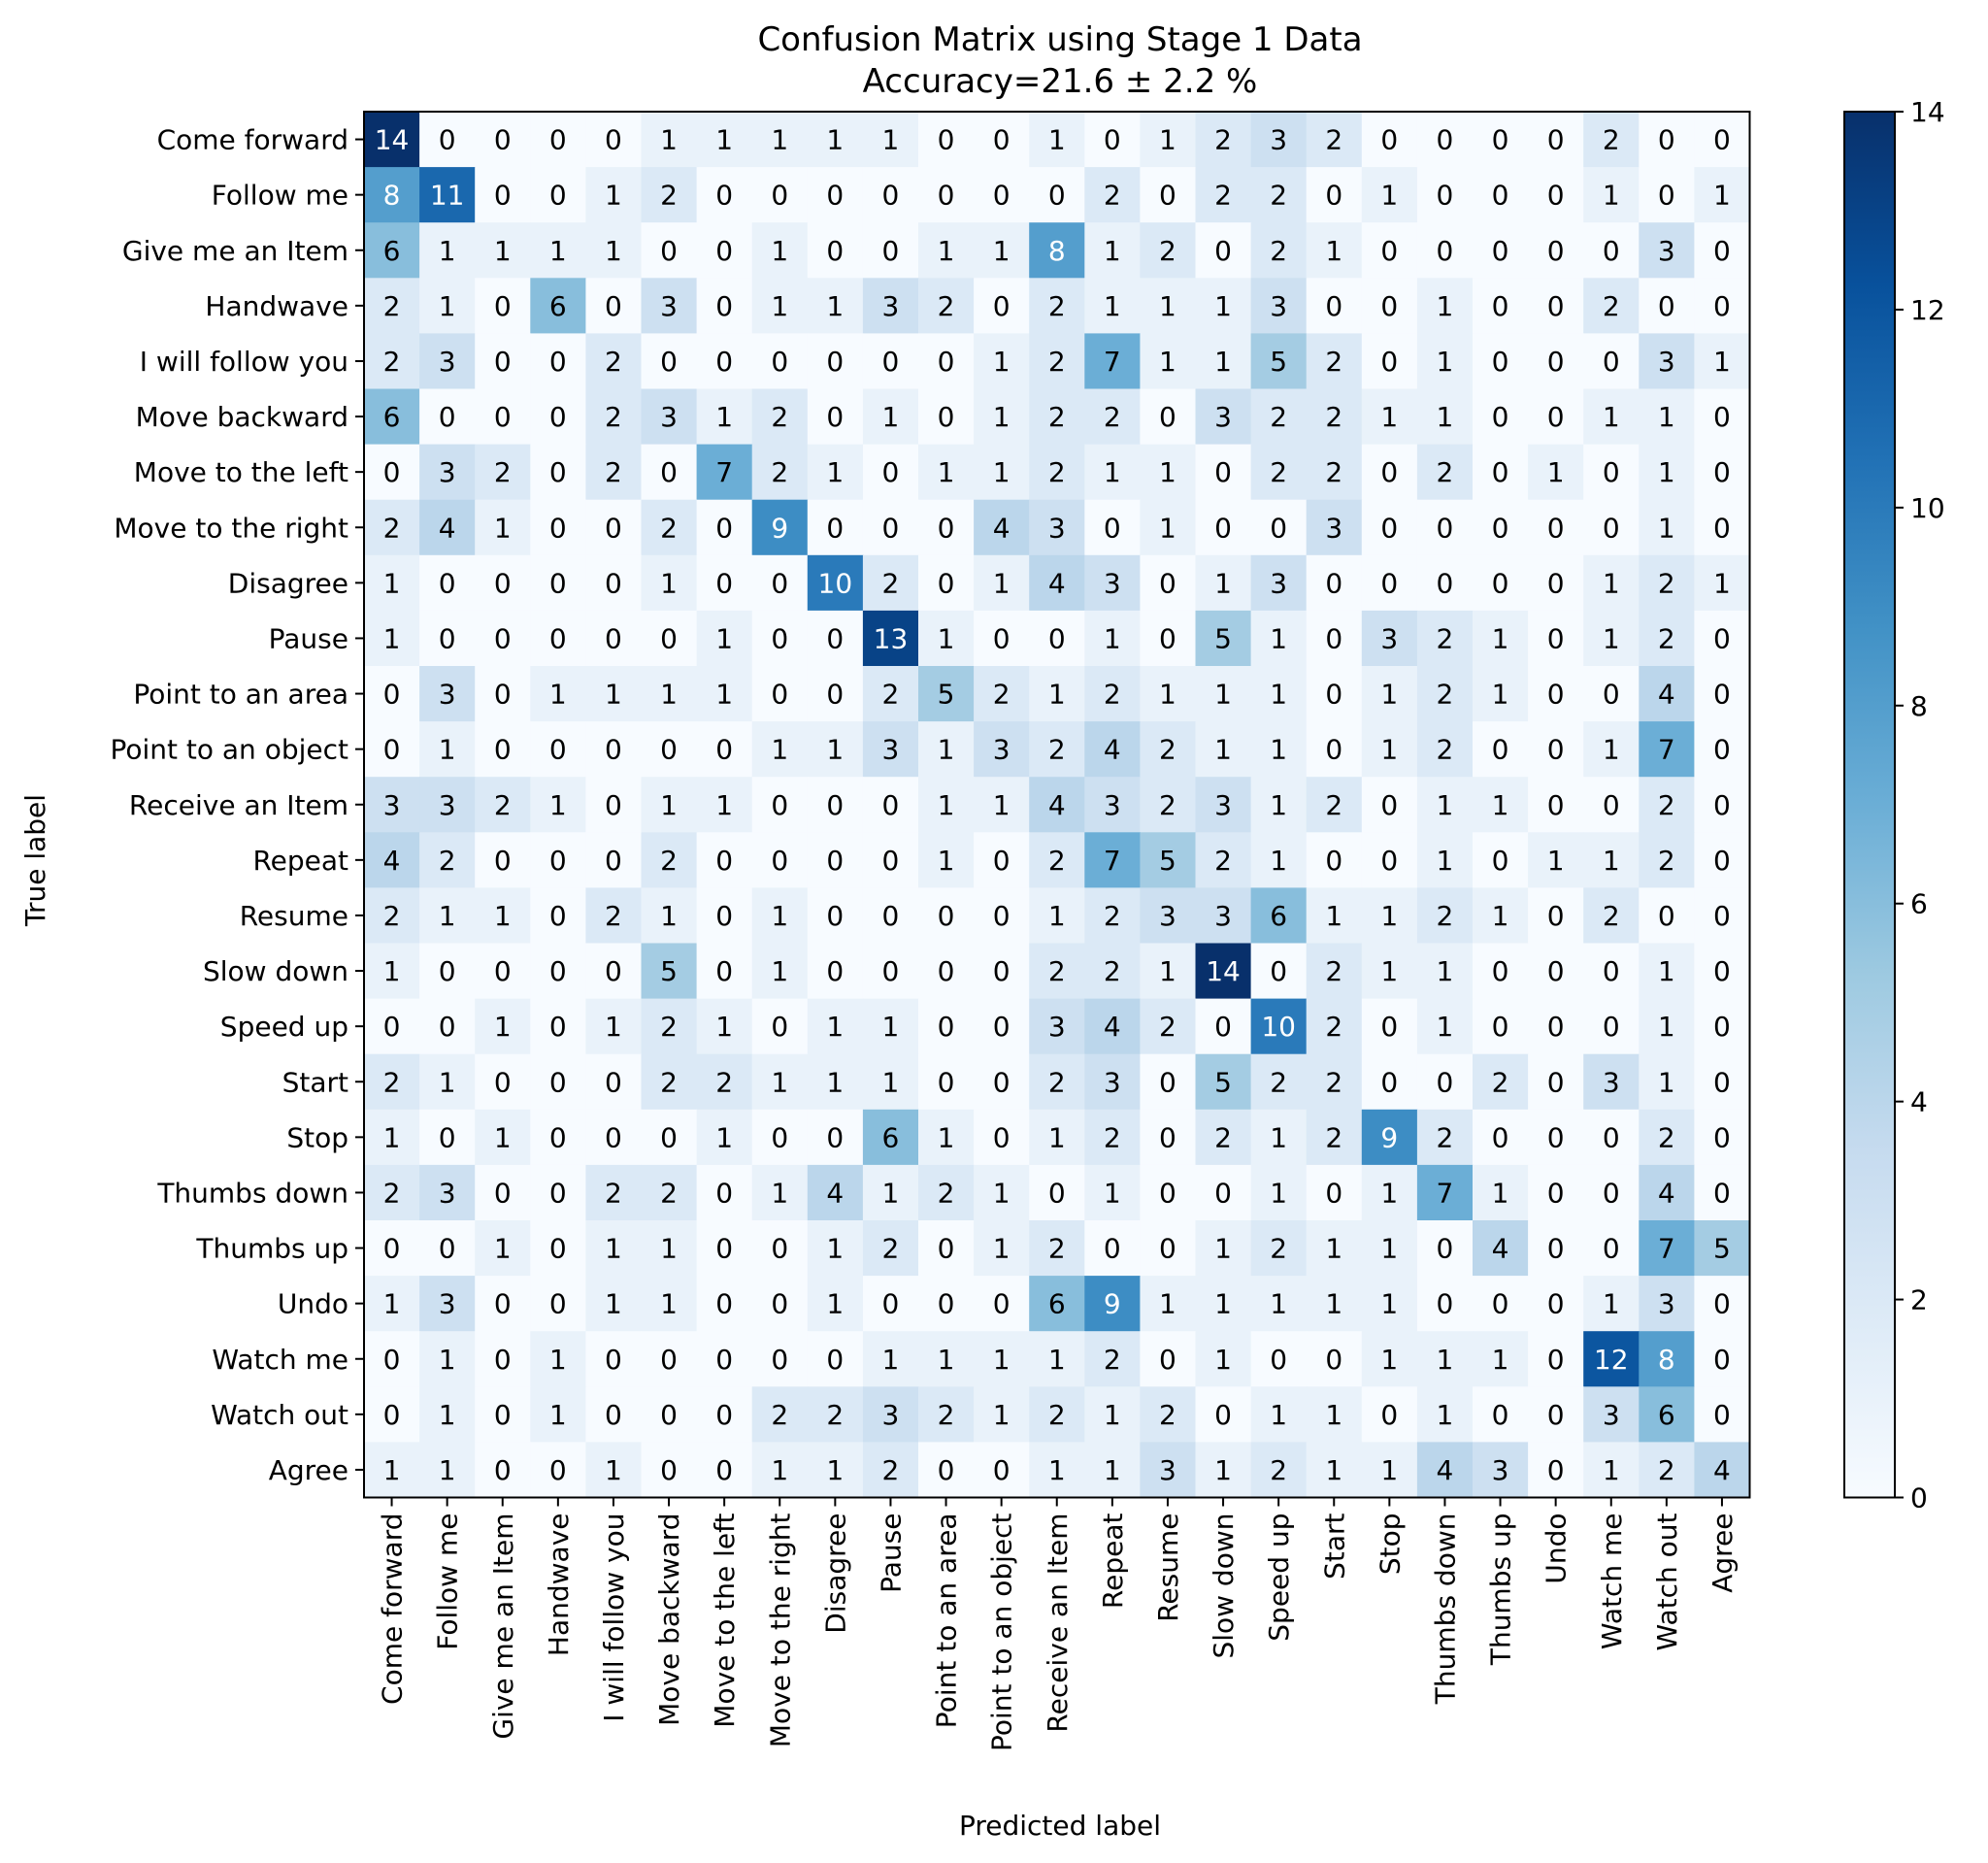 This screenshot has height=1863, width=1988. Describe the element at coordinates (393, 140) in the screenshot. I see `cell-value-label: 14` at that location.